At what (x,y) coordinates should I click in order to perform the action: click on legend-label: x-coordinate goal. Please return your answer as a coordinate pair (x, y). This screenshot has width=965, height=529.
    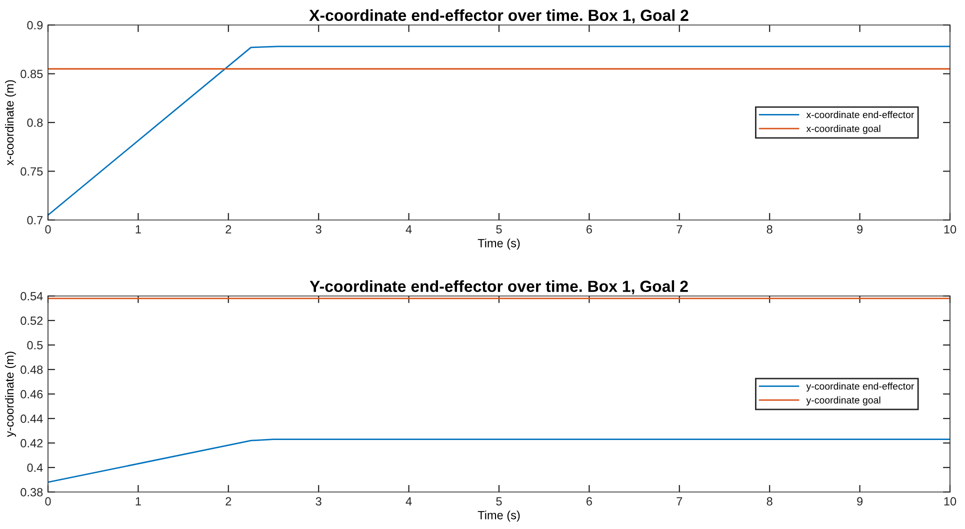
    Looking at the image, I should click on (843, 129).